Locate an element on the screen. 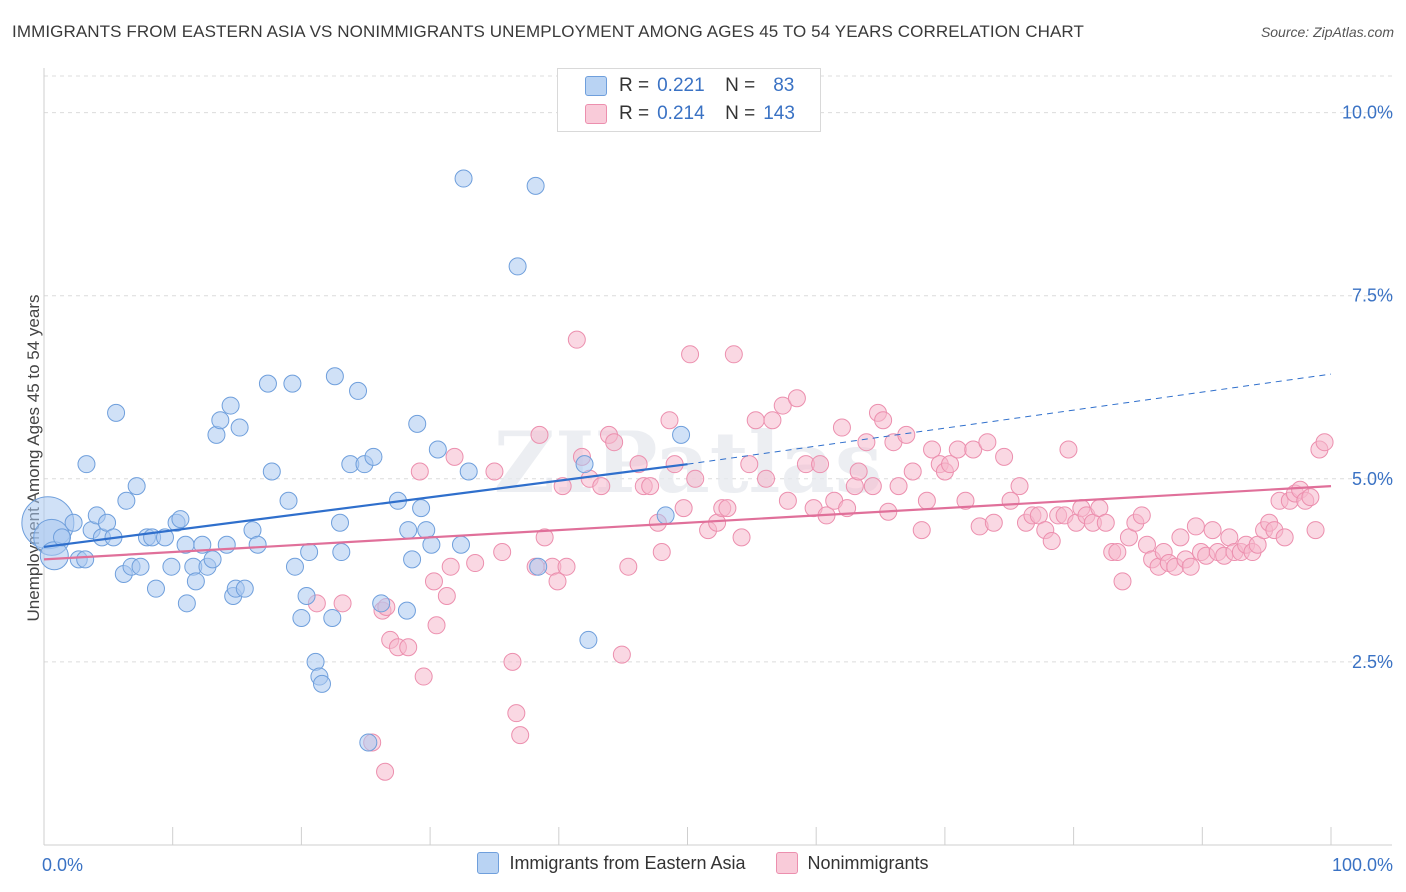 The height and width of the screenshot is (892, 1406). legend-r-label: R = is located at coordinates (634, 113).